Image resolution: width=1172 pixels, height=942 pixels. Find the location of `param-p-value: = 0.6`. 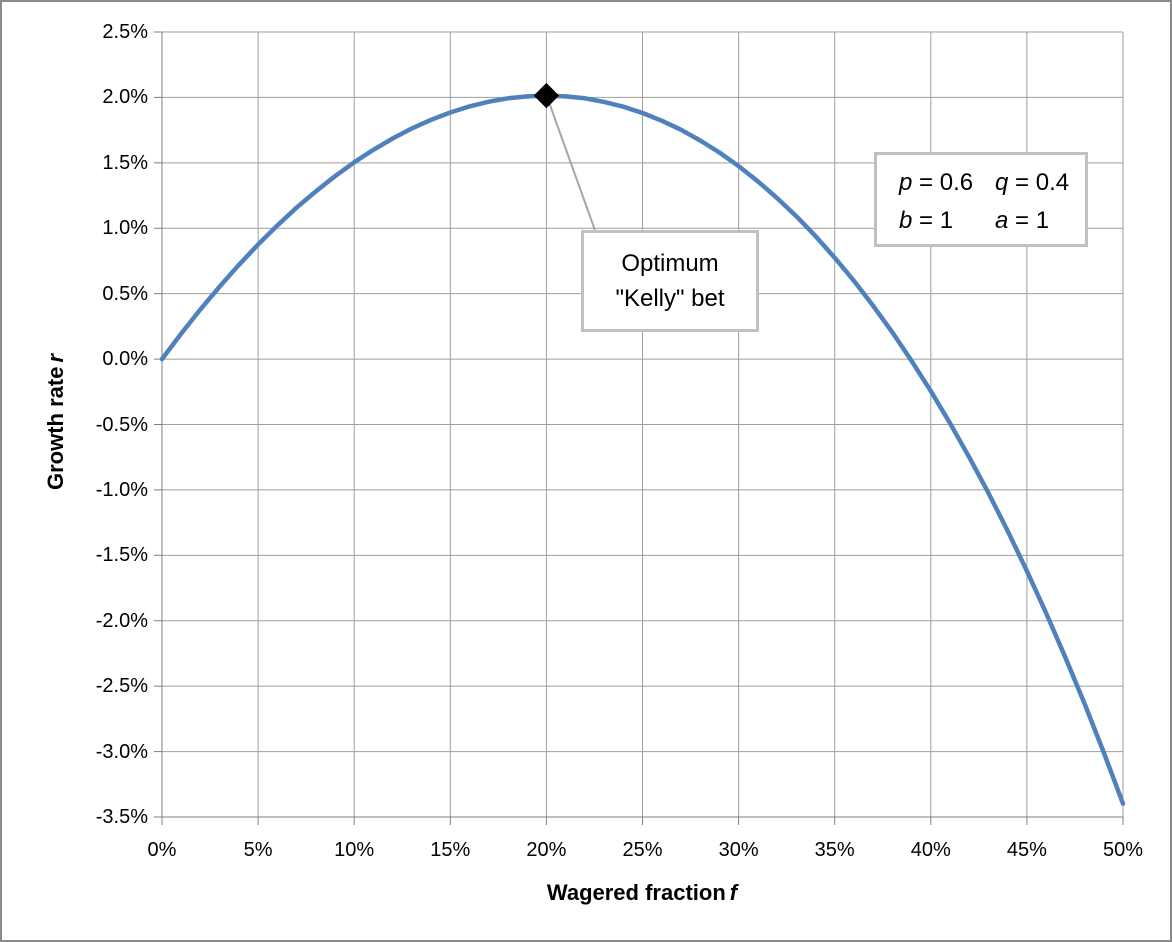

param-p-value: = 0.6 is located at coordinates (946, 182).